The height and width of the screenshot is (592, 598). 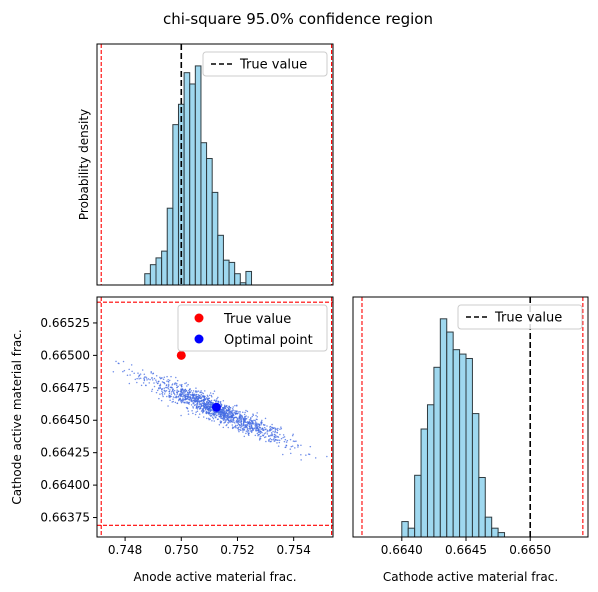 What do you see at coordinates (470, 577) in the screenshot?
I see `x-axis-label: Cathode active material frac.` at bounding box center [470, 577].